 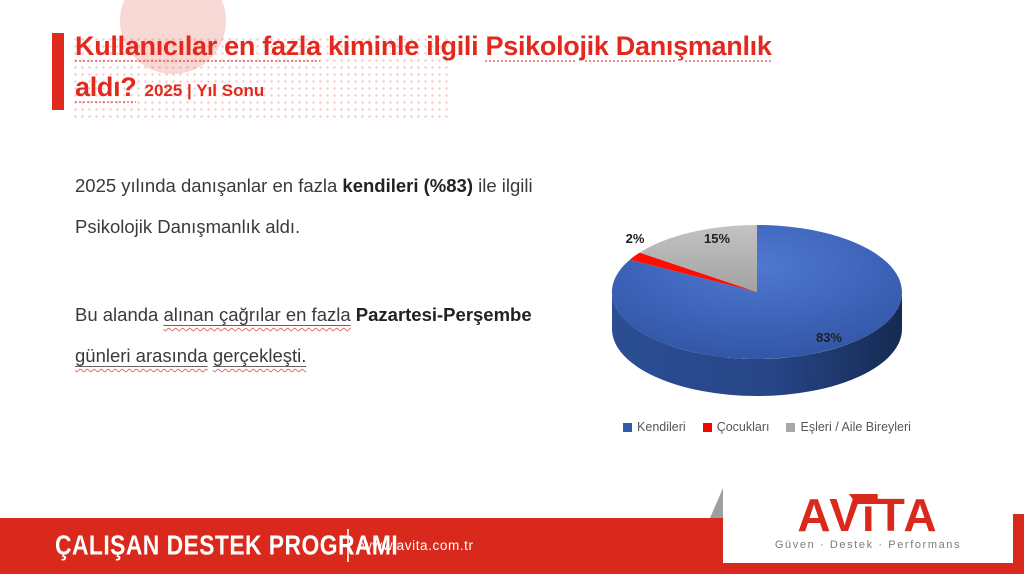 I want to click on pie-chart-svg: 2% 15% 83%, so click(x=756, y=310).